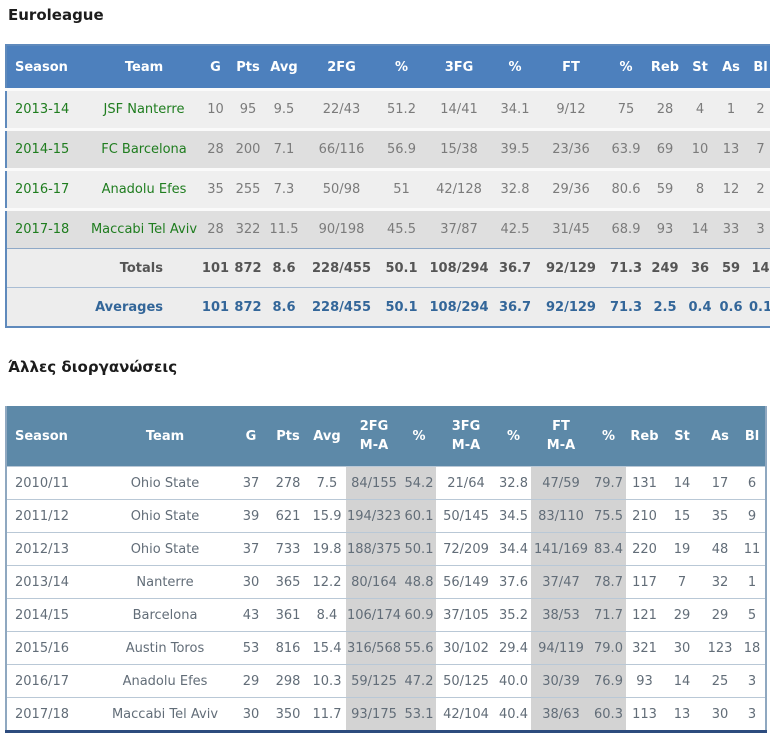 This screenshot has width=770, height=742. Describe the element at coordinates (513, 714) in the screenshot. I see `stat-cell: 40.4` at that location.